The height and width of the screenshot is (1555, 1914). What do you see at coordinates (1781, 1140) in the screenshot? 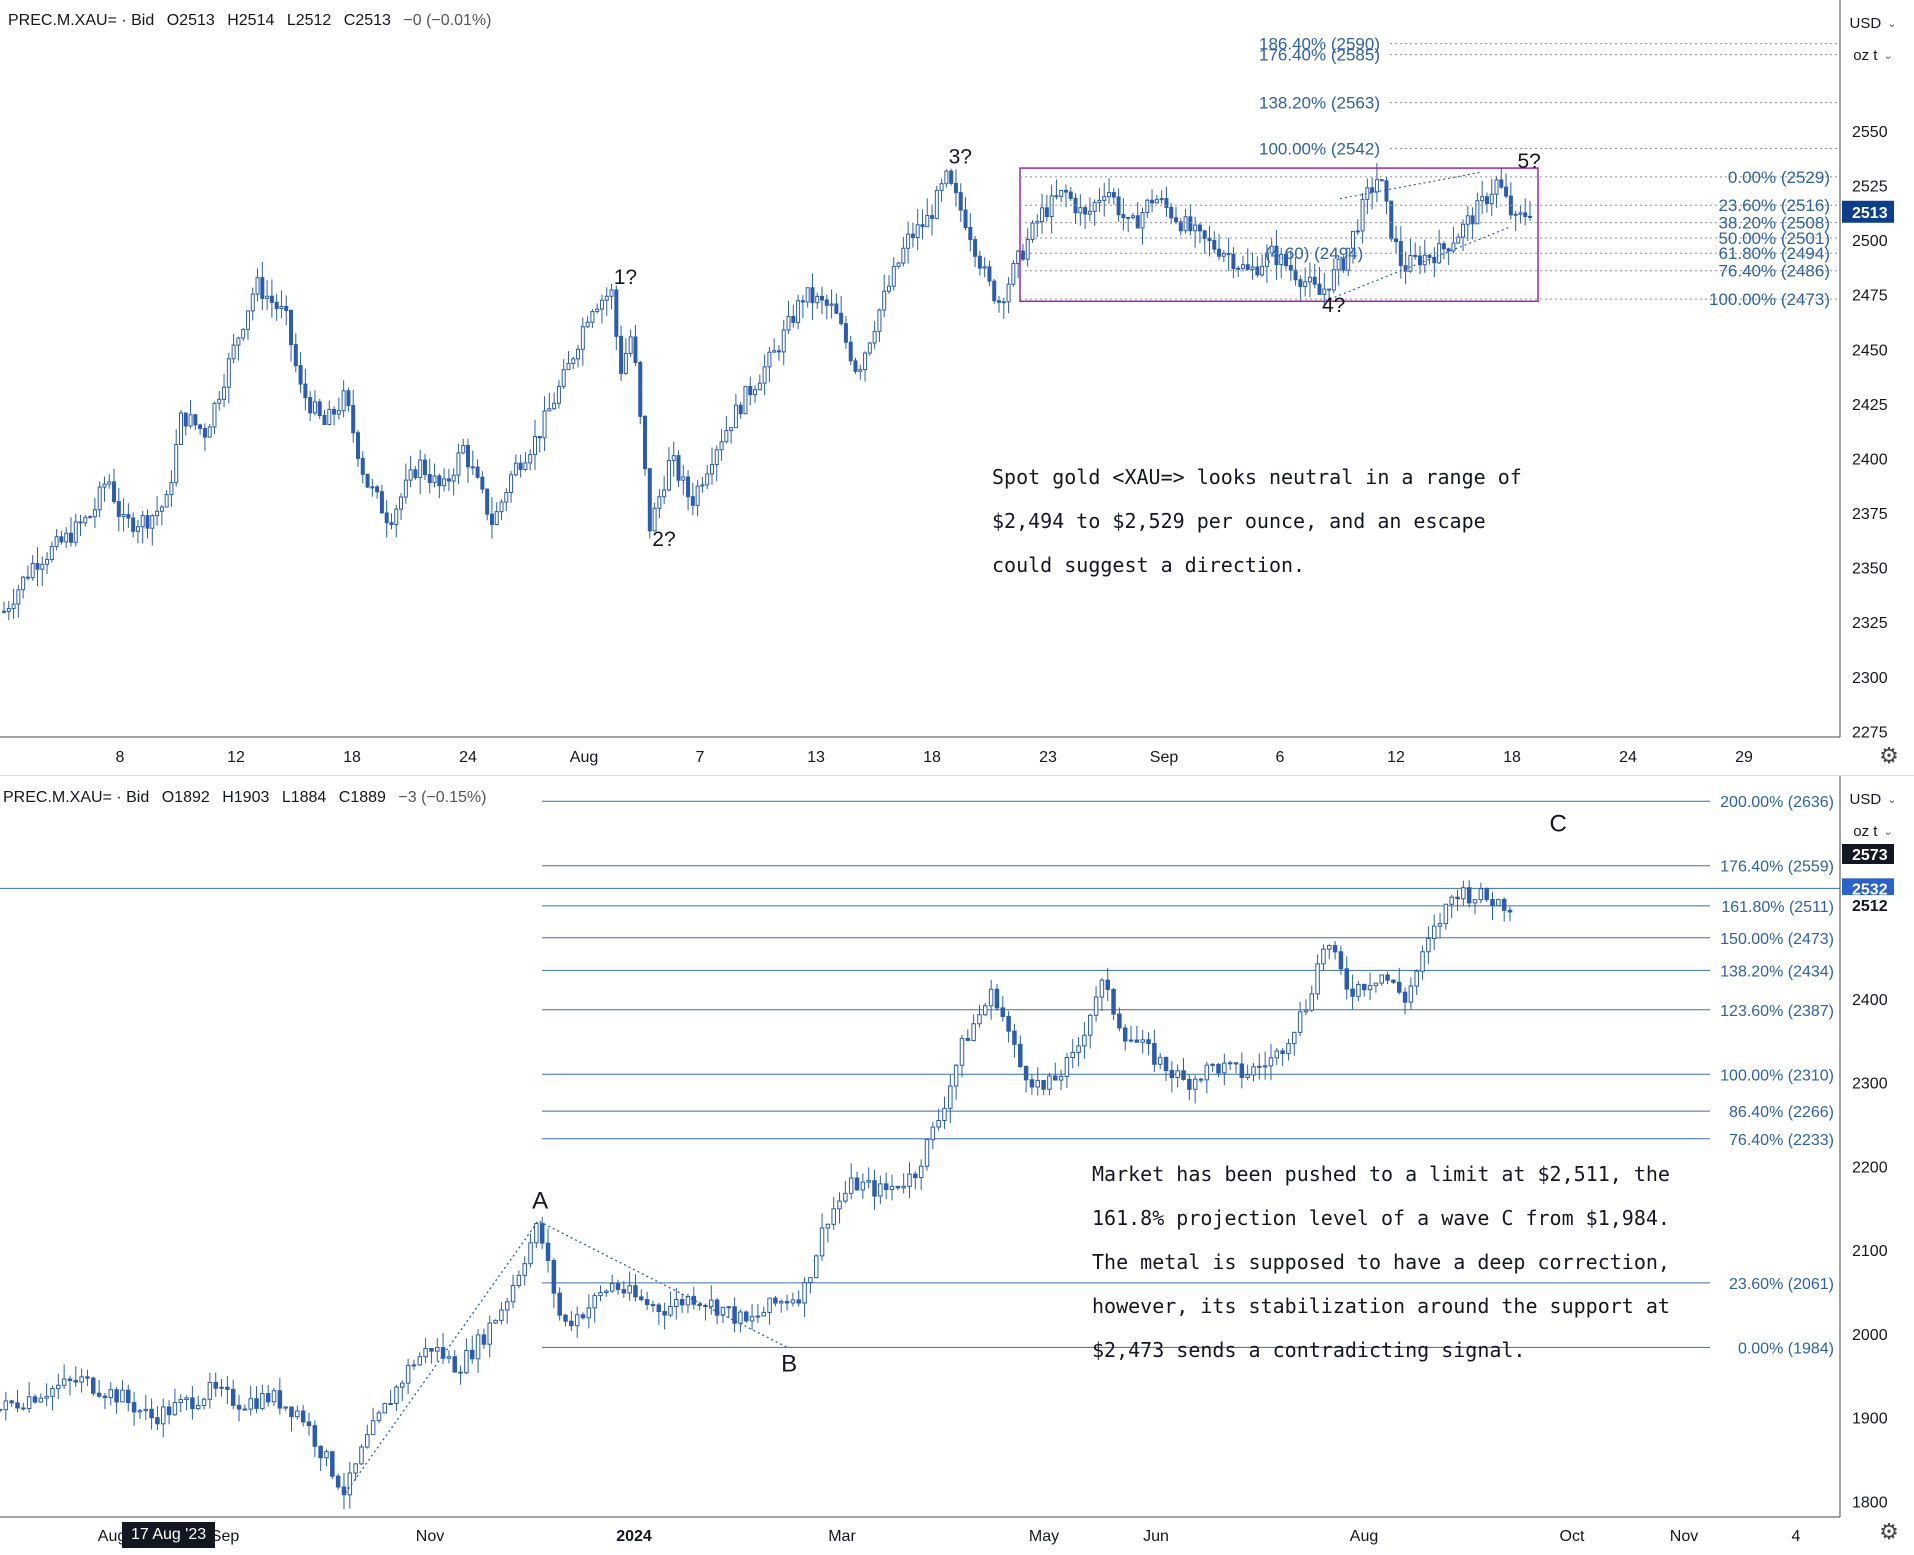
I see `fib-level-label: 76.40% (2233)` at bounding box center [1781, 1140].